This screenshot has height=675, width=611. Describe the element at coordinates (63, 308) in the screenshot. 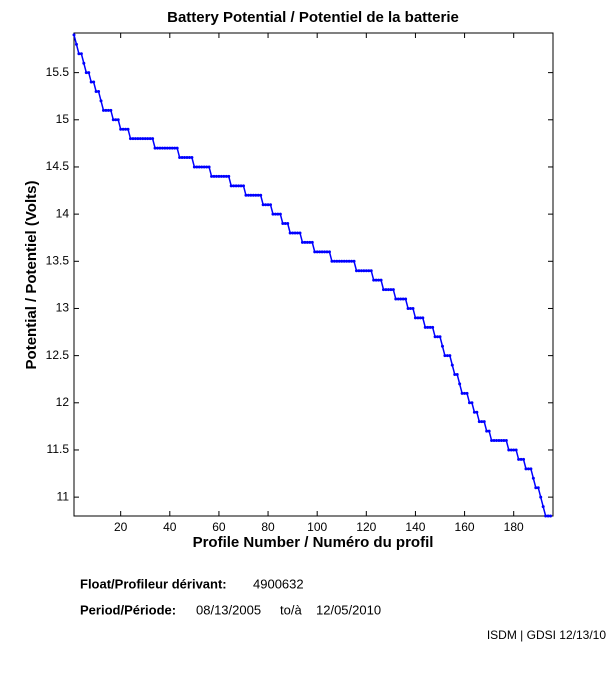

I see `y-tick-label: 13` at that location.